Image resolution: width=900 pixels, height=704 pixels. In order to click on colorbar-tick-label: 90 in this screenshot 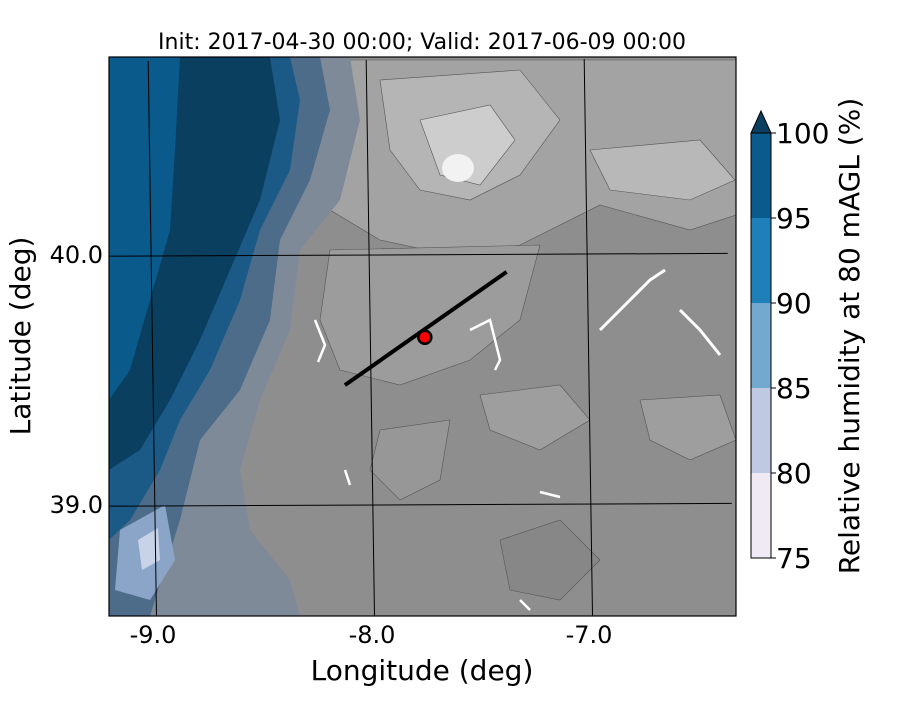, I will do `click(794, 303)`.